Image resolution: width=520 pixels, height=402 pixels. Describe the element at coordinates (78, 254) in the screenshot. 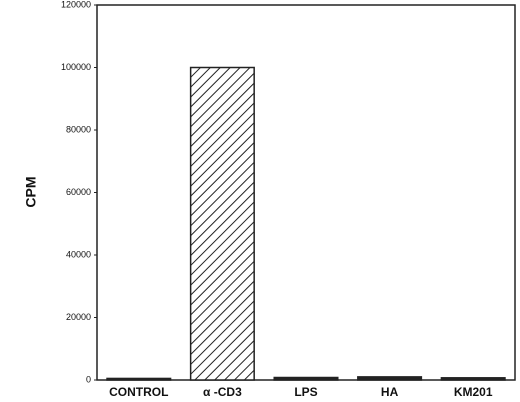

I see `y-tick-label: 40000` at that location.